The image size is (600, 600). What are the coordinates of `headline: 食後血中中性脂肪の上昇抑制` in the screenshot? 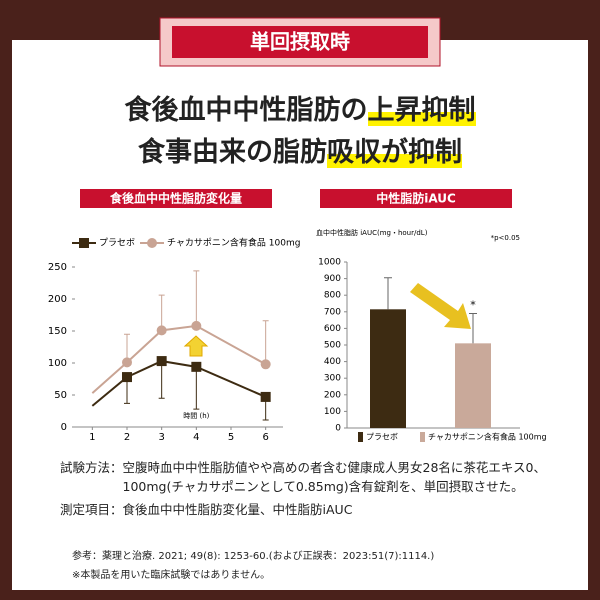 It's located at (300, 107).